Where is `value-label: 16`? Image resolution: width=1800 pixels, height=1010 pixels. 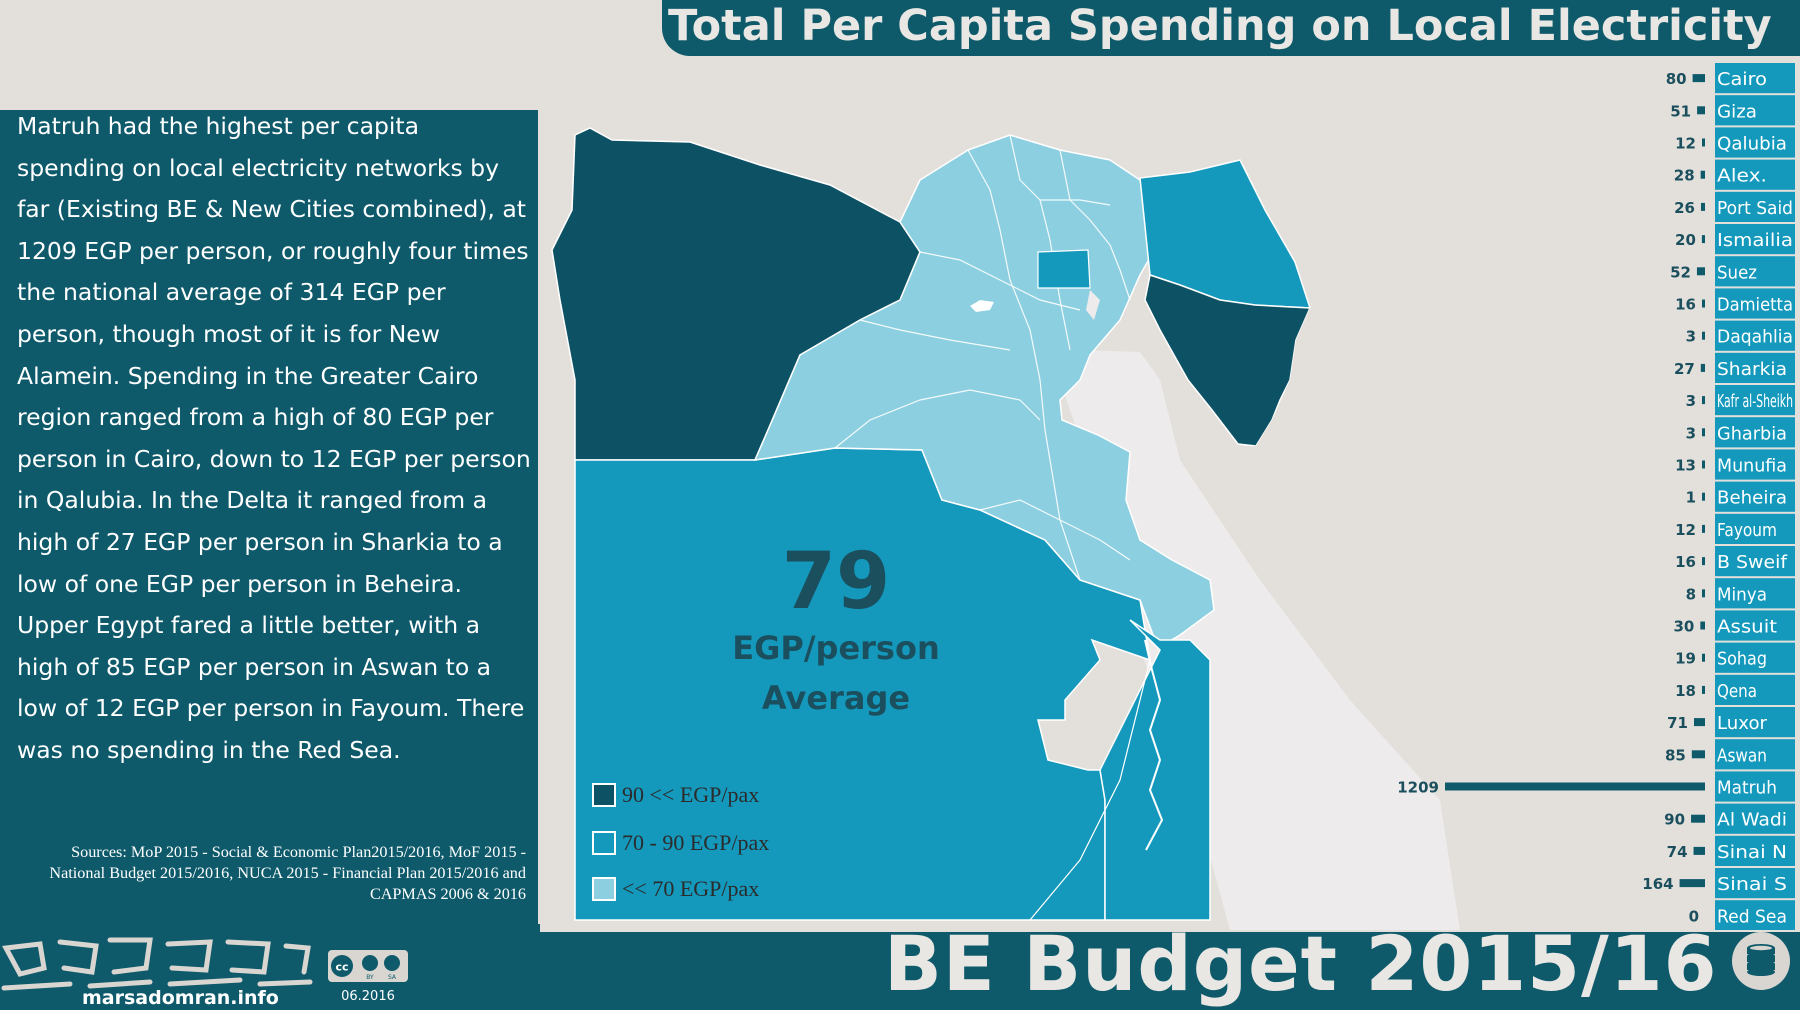 value-label: 16 is located at coordinates (1685, 562).